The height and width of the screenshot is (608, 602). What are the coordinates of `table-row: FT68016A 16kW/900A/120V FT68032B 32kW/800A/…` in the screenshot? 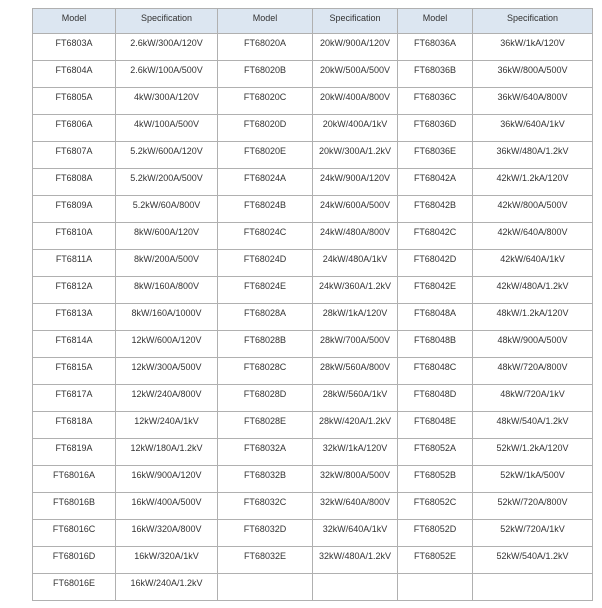 It's located at (312, 479).